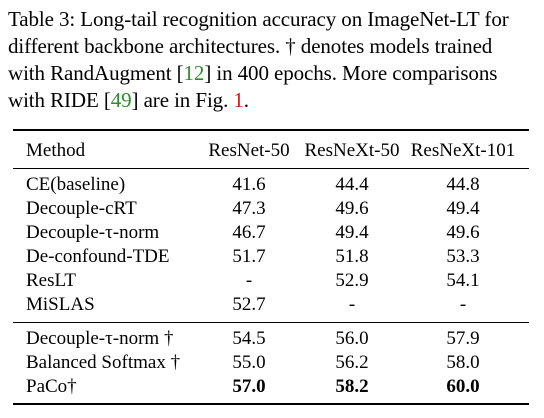  I want to click on table-top-rule, so click(271, 130).